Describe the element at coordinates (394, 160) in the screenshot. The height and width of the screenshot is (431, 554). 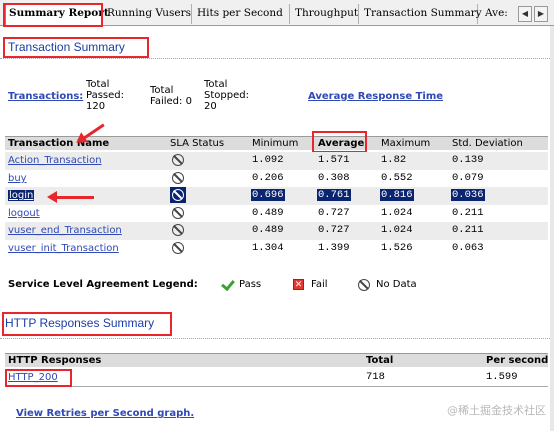
I see `cell-maximum: 1.82` at that location.